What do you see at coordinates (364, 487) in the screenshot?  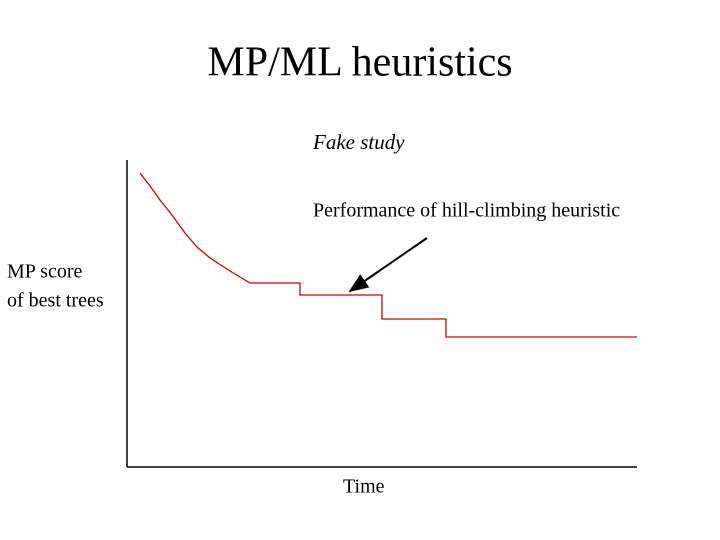 I see `x-axis-label: Time` at bounding box center [364, 487].